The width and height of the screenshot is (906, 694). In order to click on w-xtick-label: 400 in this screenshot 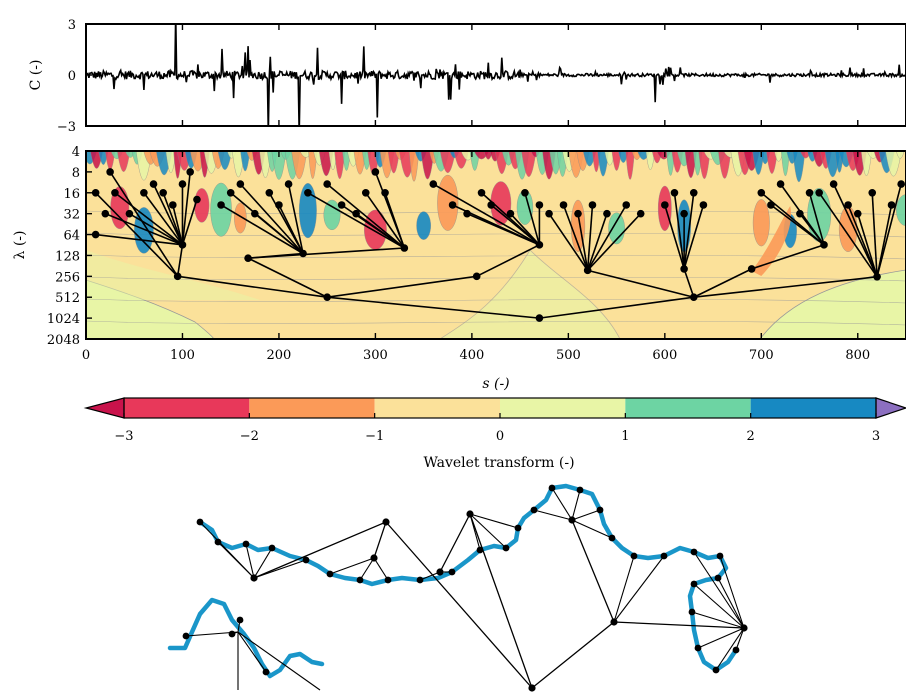, I will do `click(471, 355)`.